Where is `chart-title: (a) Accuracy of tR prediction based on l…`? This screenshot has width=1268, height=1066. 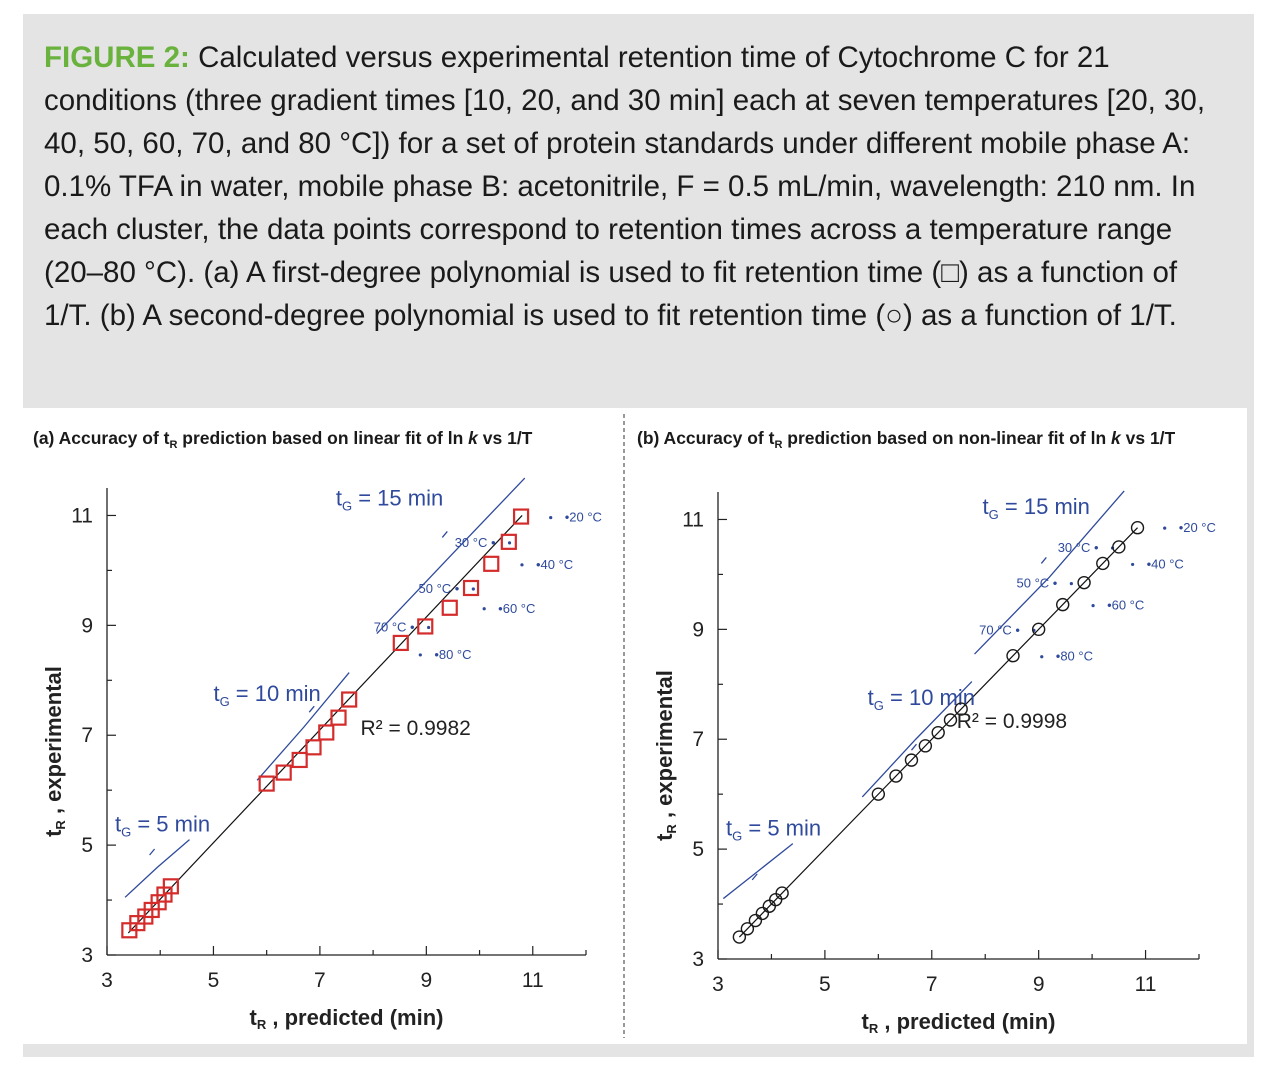
chart-title: (a) Accuracy of tR prediction based on l… is located at coordinates (283, 439).